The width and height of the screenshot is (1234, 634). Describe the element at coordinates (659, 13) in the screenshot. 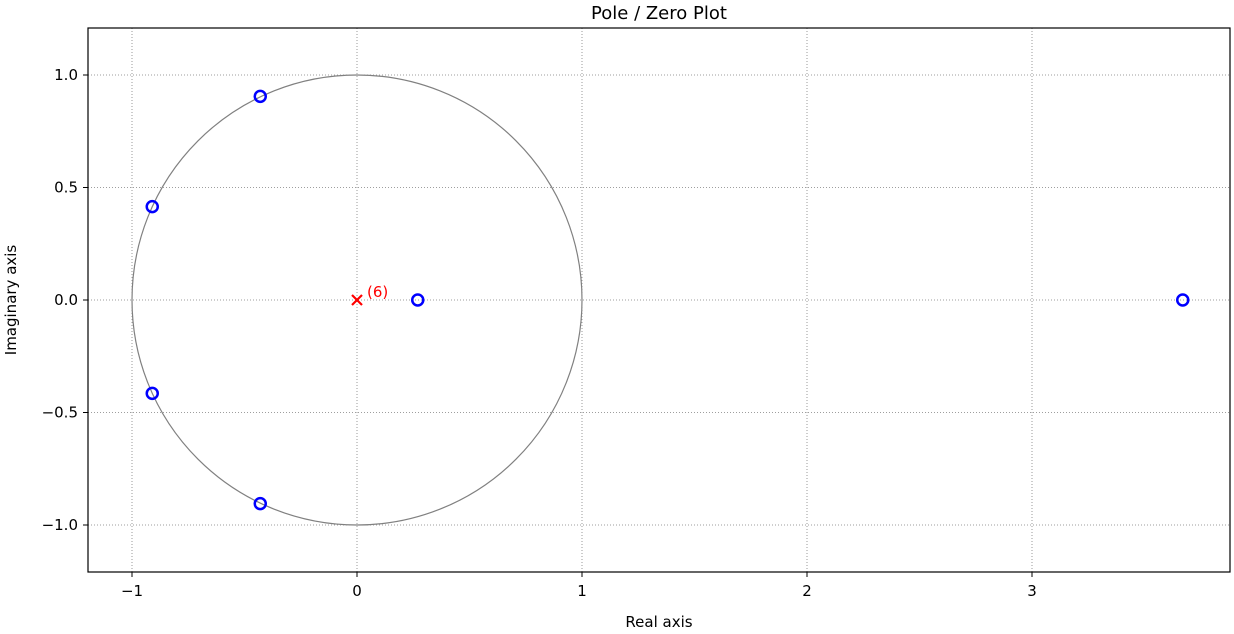

I see `chart-title: Pole / Zero Plot` at that location.